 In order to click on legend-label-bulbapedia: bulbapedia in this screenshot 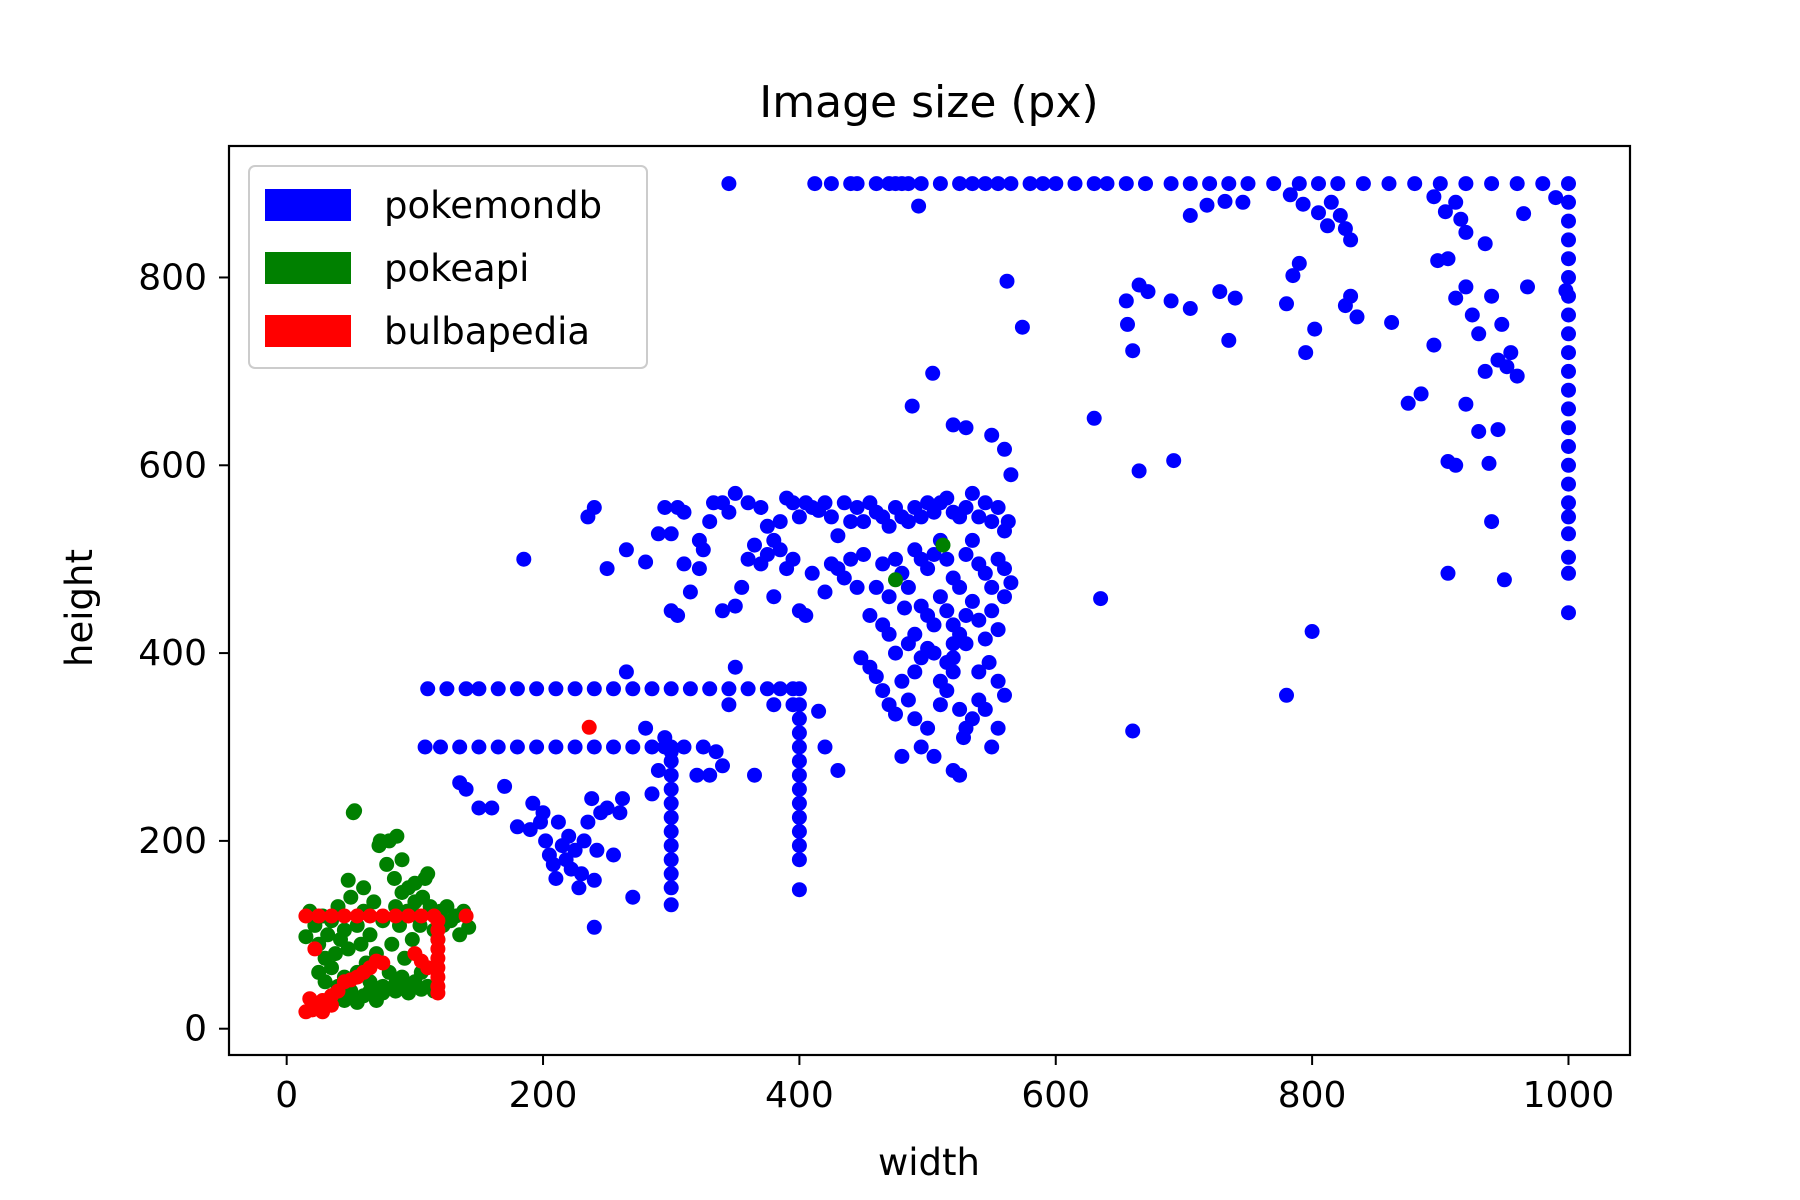, I will do `click(487, 331)`.